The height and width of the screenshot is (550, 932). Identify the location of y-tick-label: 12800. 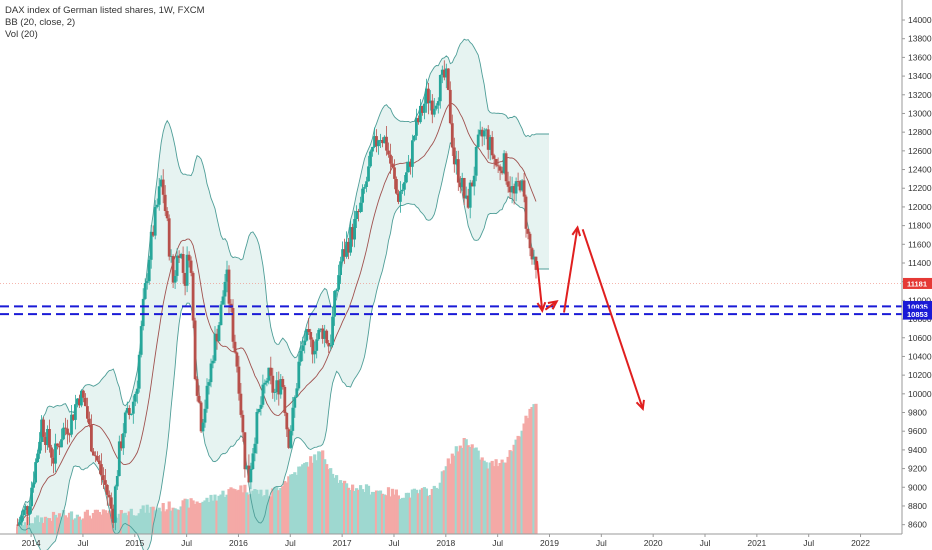
(920, 132).